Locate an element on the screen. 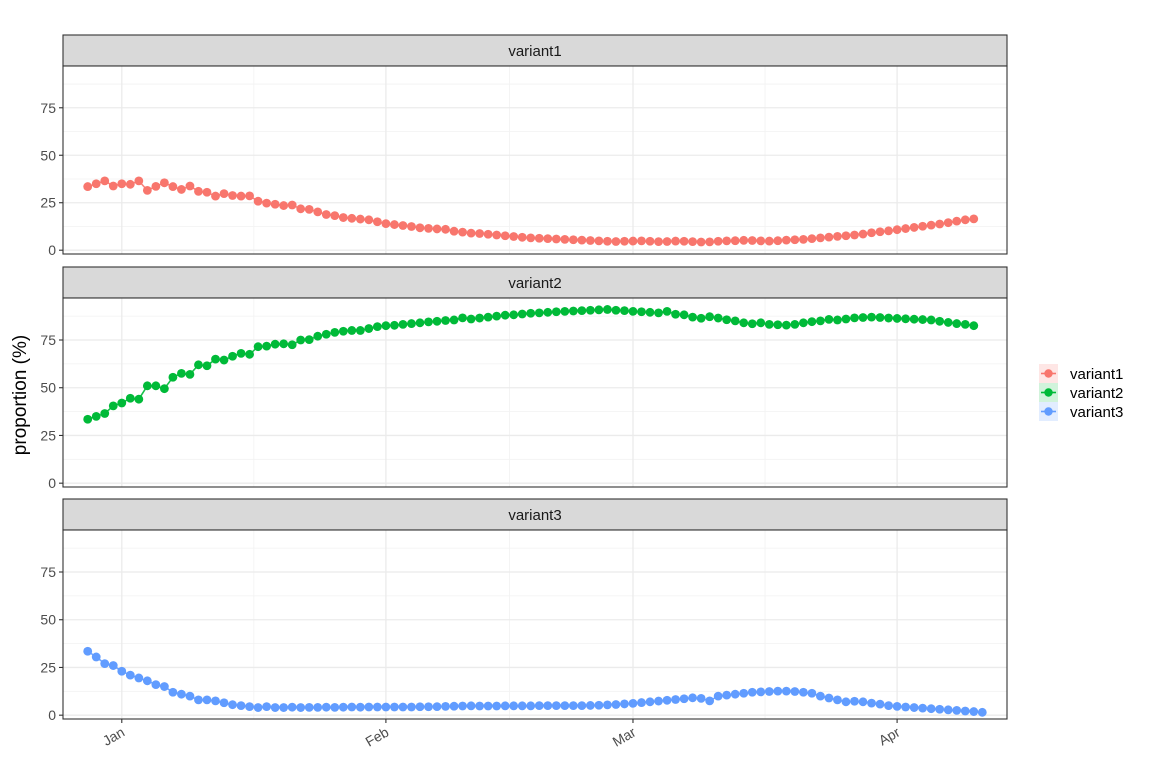 This screenshot has width=1152, height=768. facet-strip-label: variant3 is located at coordinates (534, 515).